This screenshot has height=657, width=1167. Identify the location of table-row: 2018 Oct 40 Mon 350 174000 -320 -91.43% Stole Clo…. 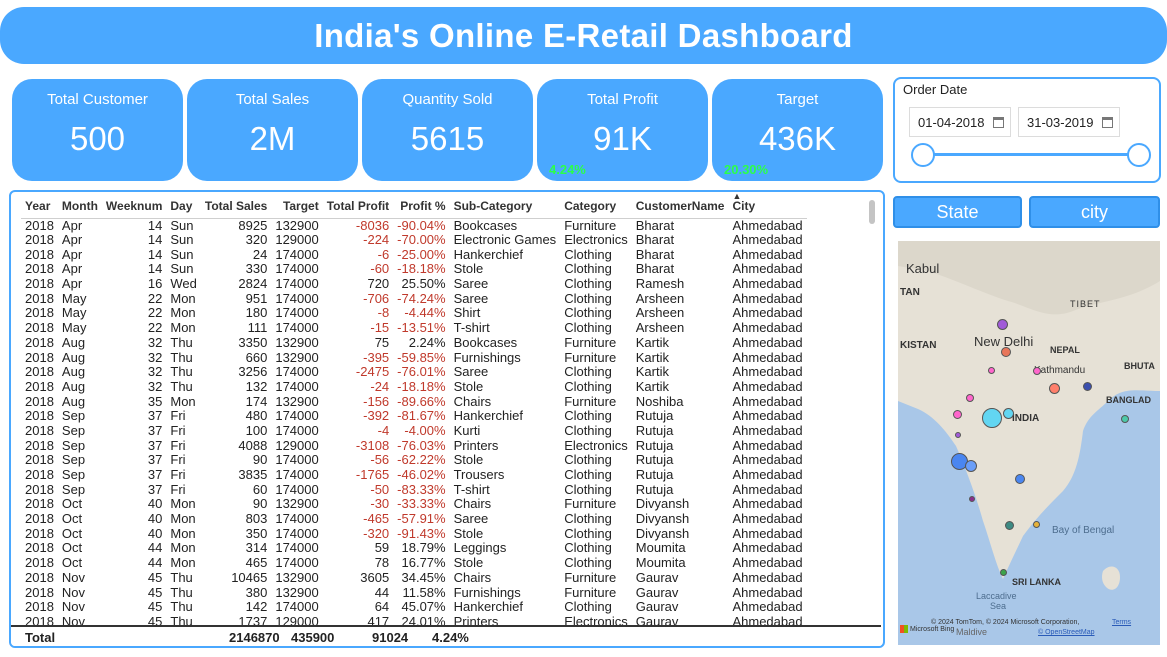
(414, 533).